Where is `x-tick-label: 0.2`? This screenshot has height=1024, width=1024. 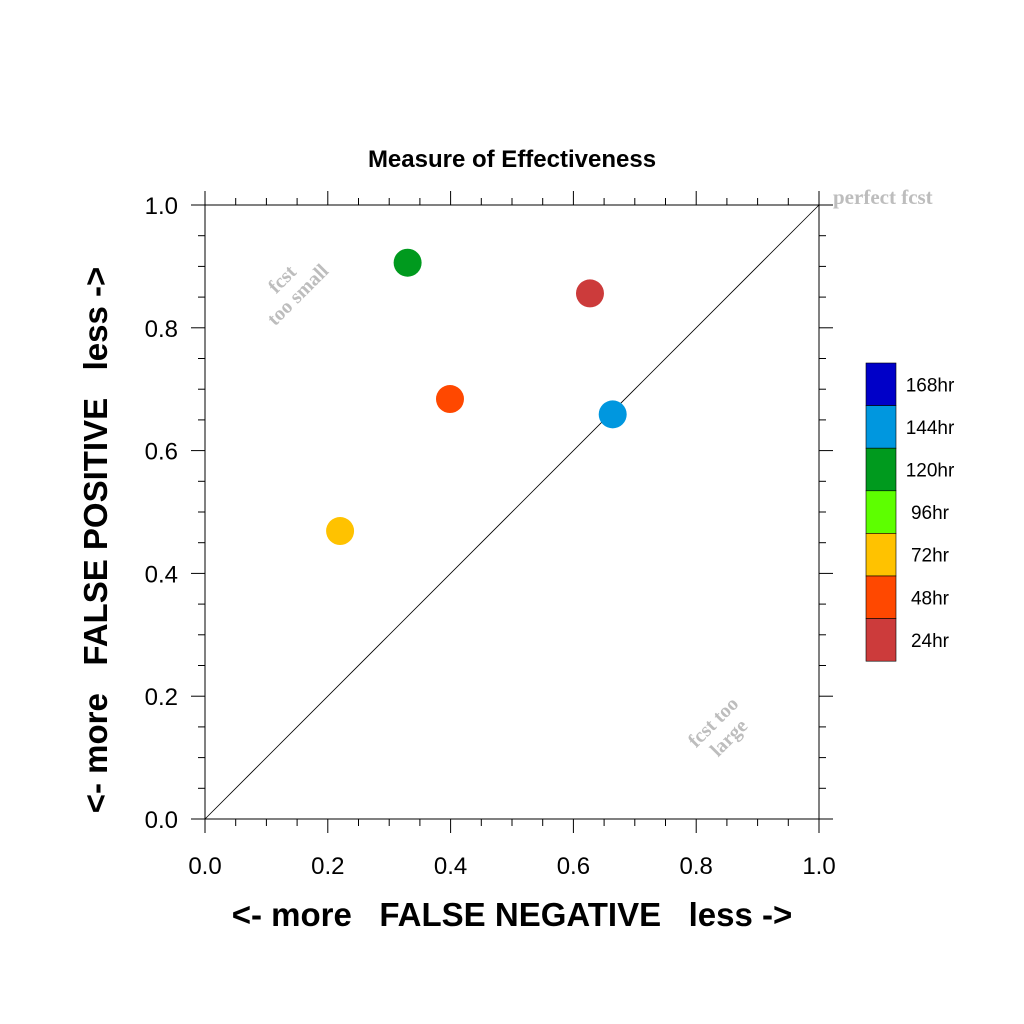
x-tick-label: 0.2 is located at coordinates (327, 866).